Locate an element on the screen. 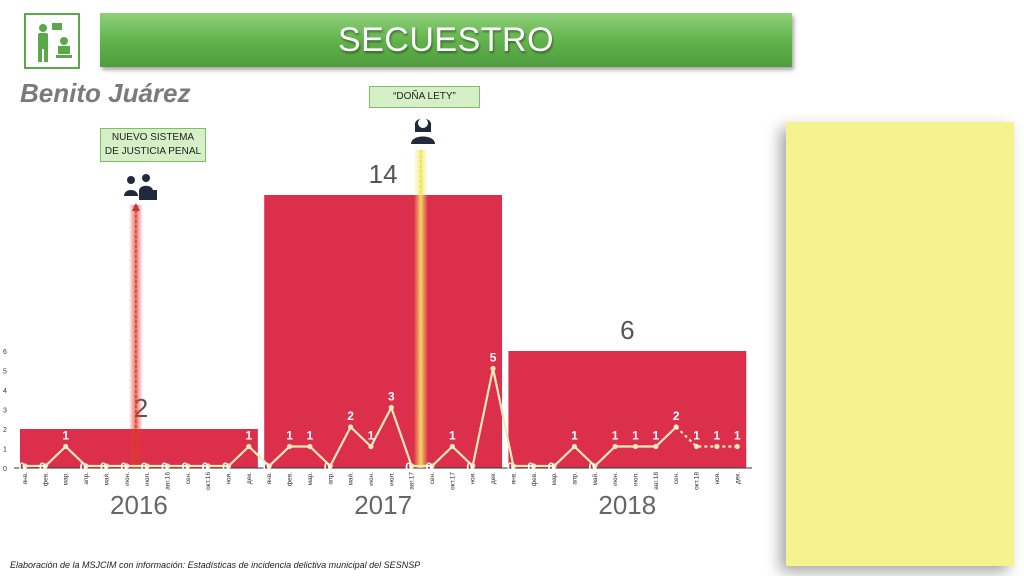  year-label: 2016 is located at coordinates (139, 505).